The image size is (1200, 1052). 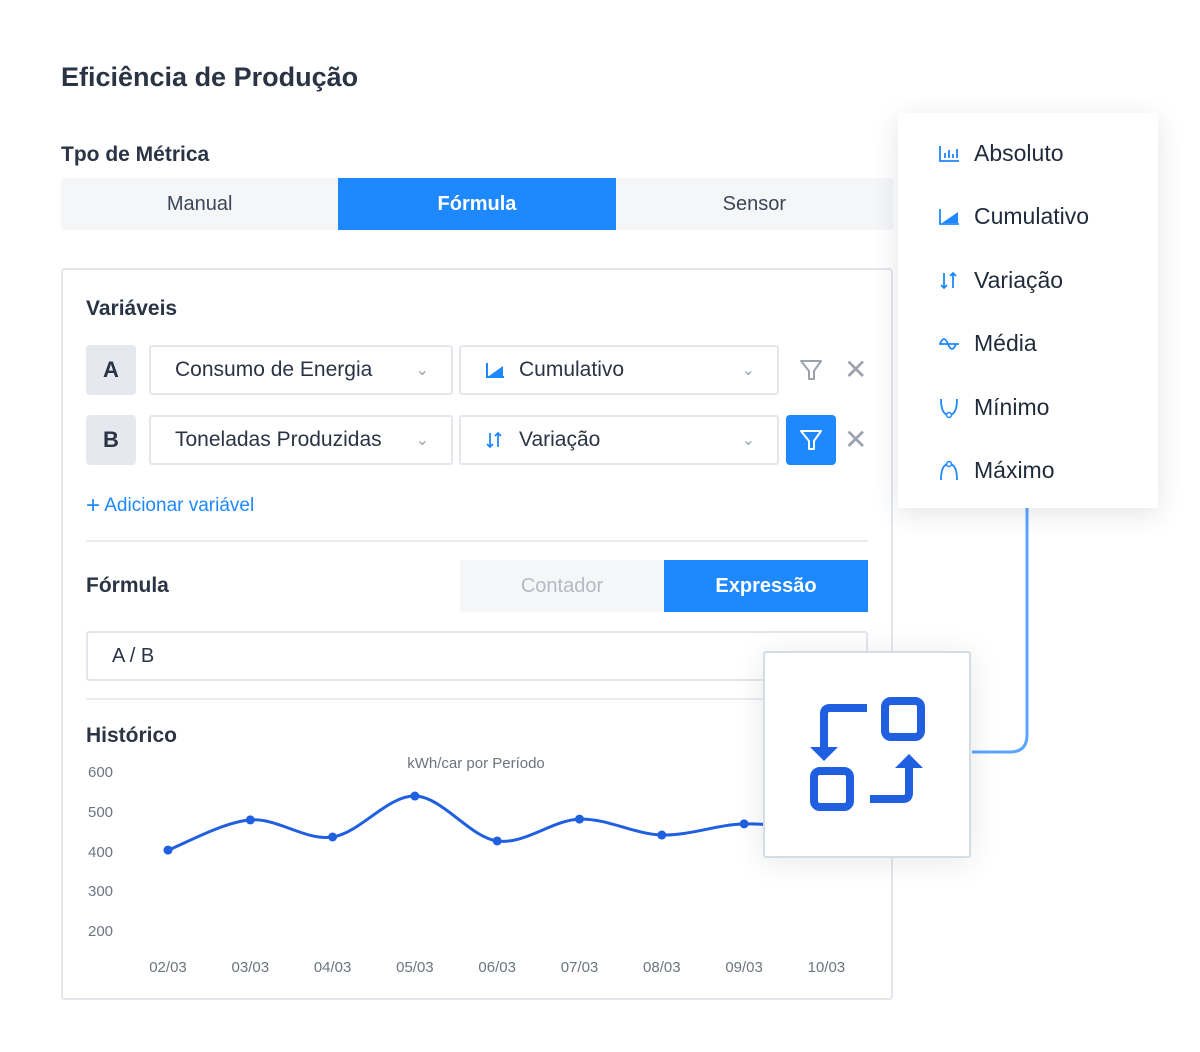 I want to click on x-tick-label: 10/03, so click(x=826, y=967).